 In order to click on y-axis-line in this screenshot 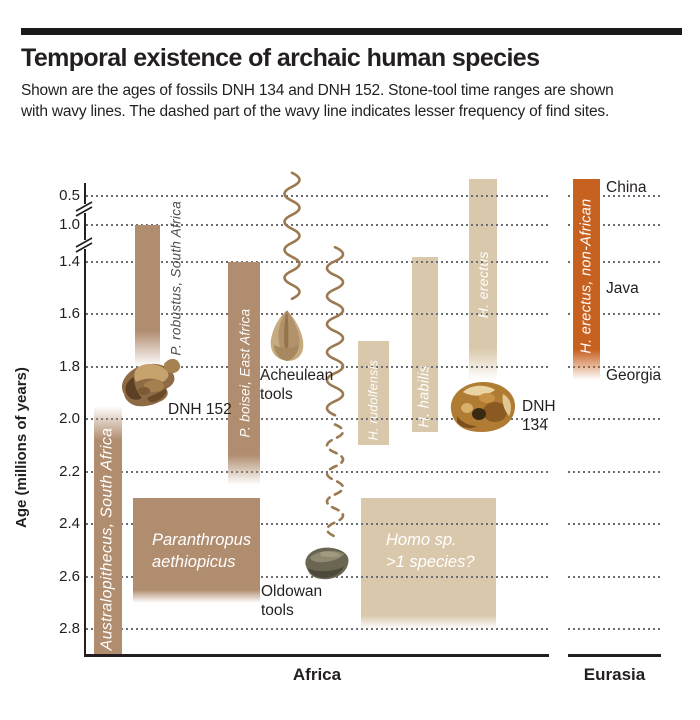, I will do `click(85, 420)`.